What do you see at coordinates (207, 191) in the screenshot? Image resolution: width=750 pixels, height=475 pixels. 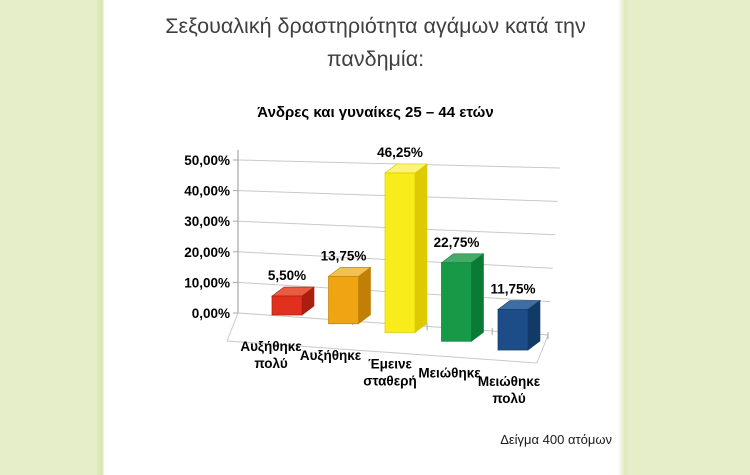 I see `y-tick-label: 40,00%` at bounding box center [207, 191].